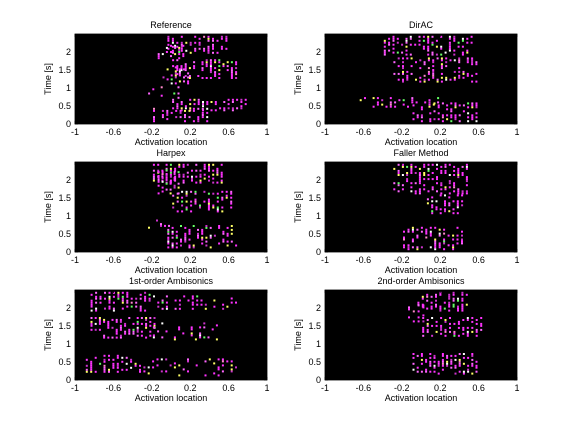 Image resolution: width=576 pixels, height=432 pixels. Describe the element at coordinates (64, 70) in the screenshot. I see `y-tick-label: 1.5` at that location.